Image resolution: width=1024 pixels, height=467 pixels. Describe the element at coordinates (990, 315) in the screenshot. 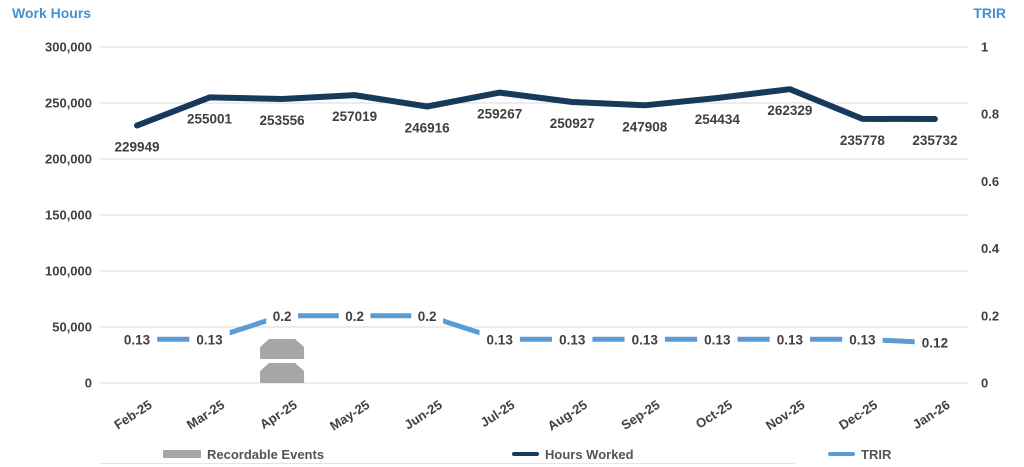

I see `right-axis-tick-label: 0.2` at that location.